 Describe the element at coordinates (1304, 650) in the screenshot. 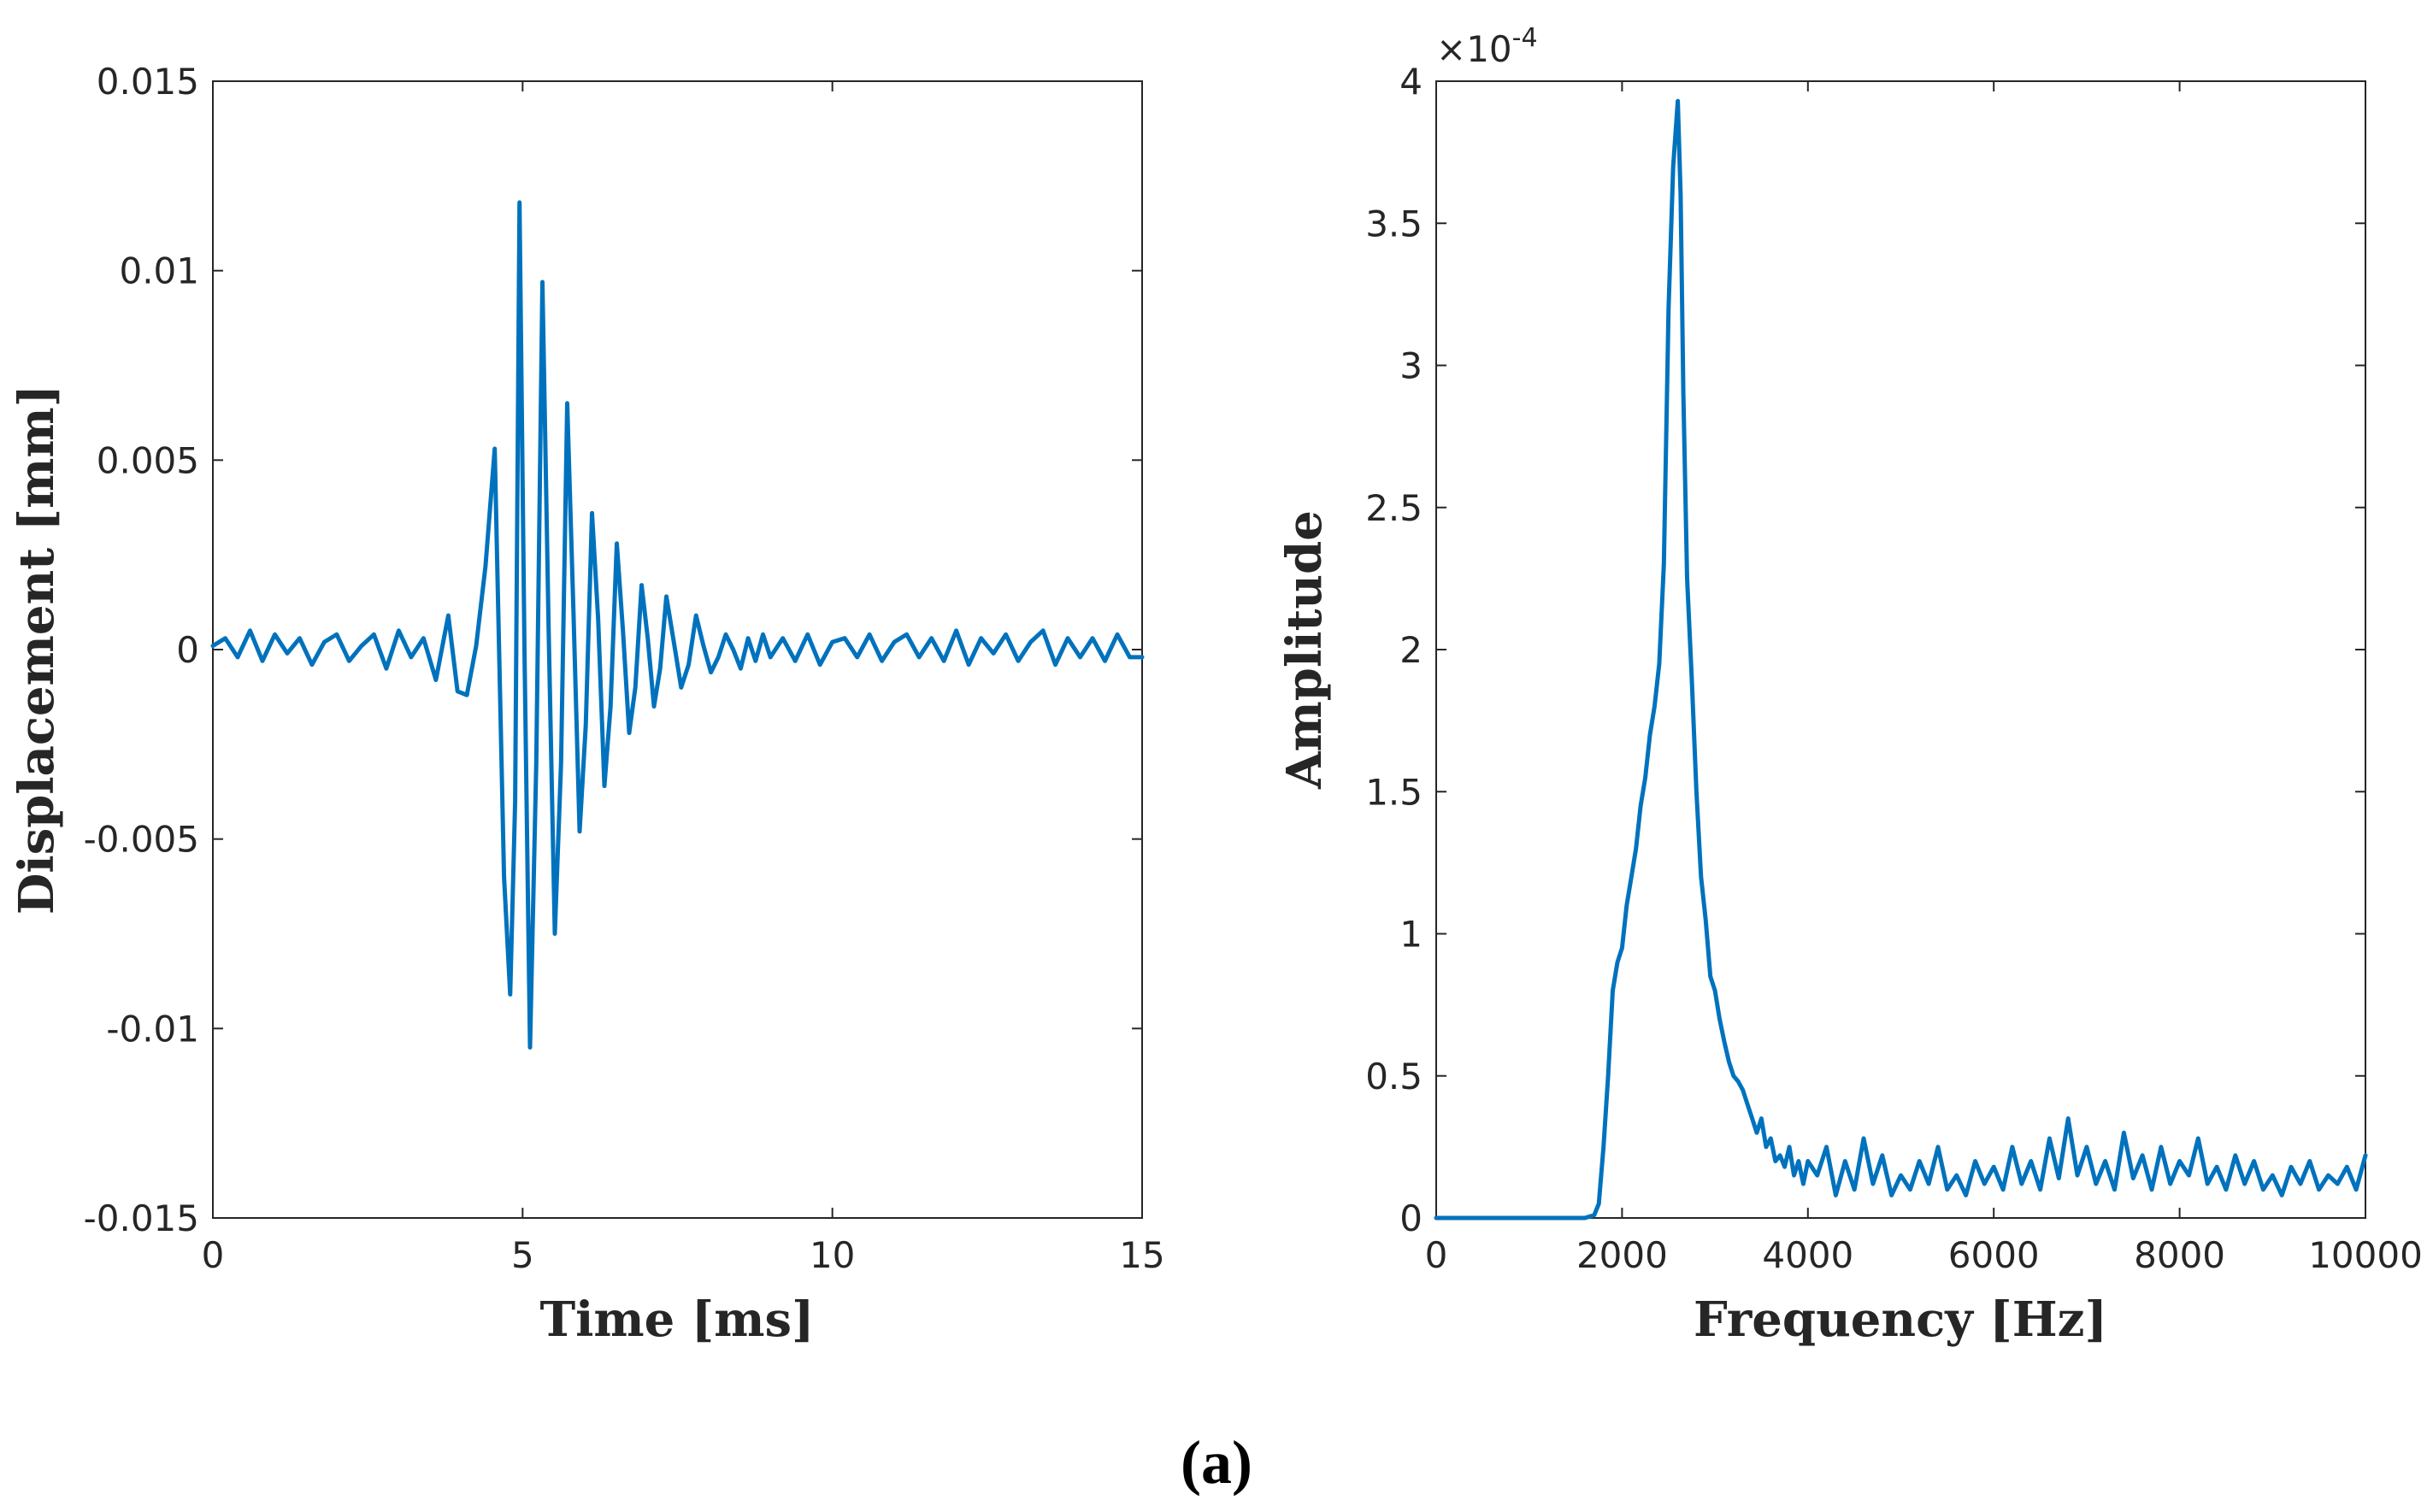

I see `amplitude-y-axis-title: Amplitude` at that location.